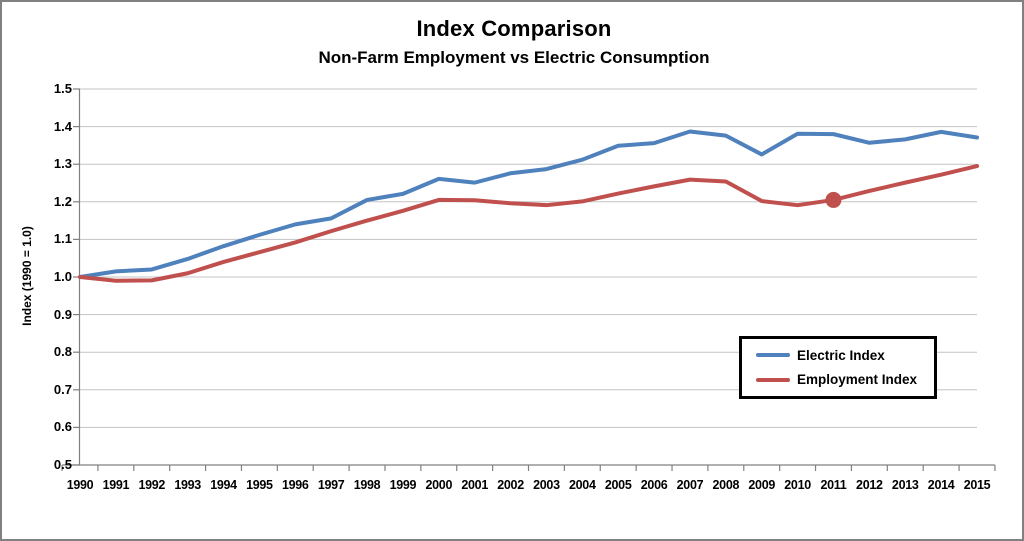  Describe the element at coordinates (62, 201) in the screenshot. I see `y-tick-label: 1.2` at that location.